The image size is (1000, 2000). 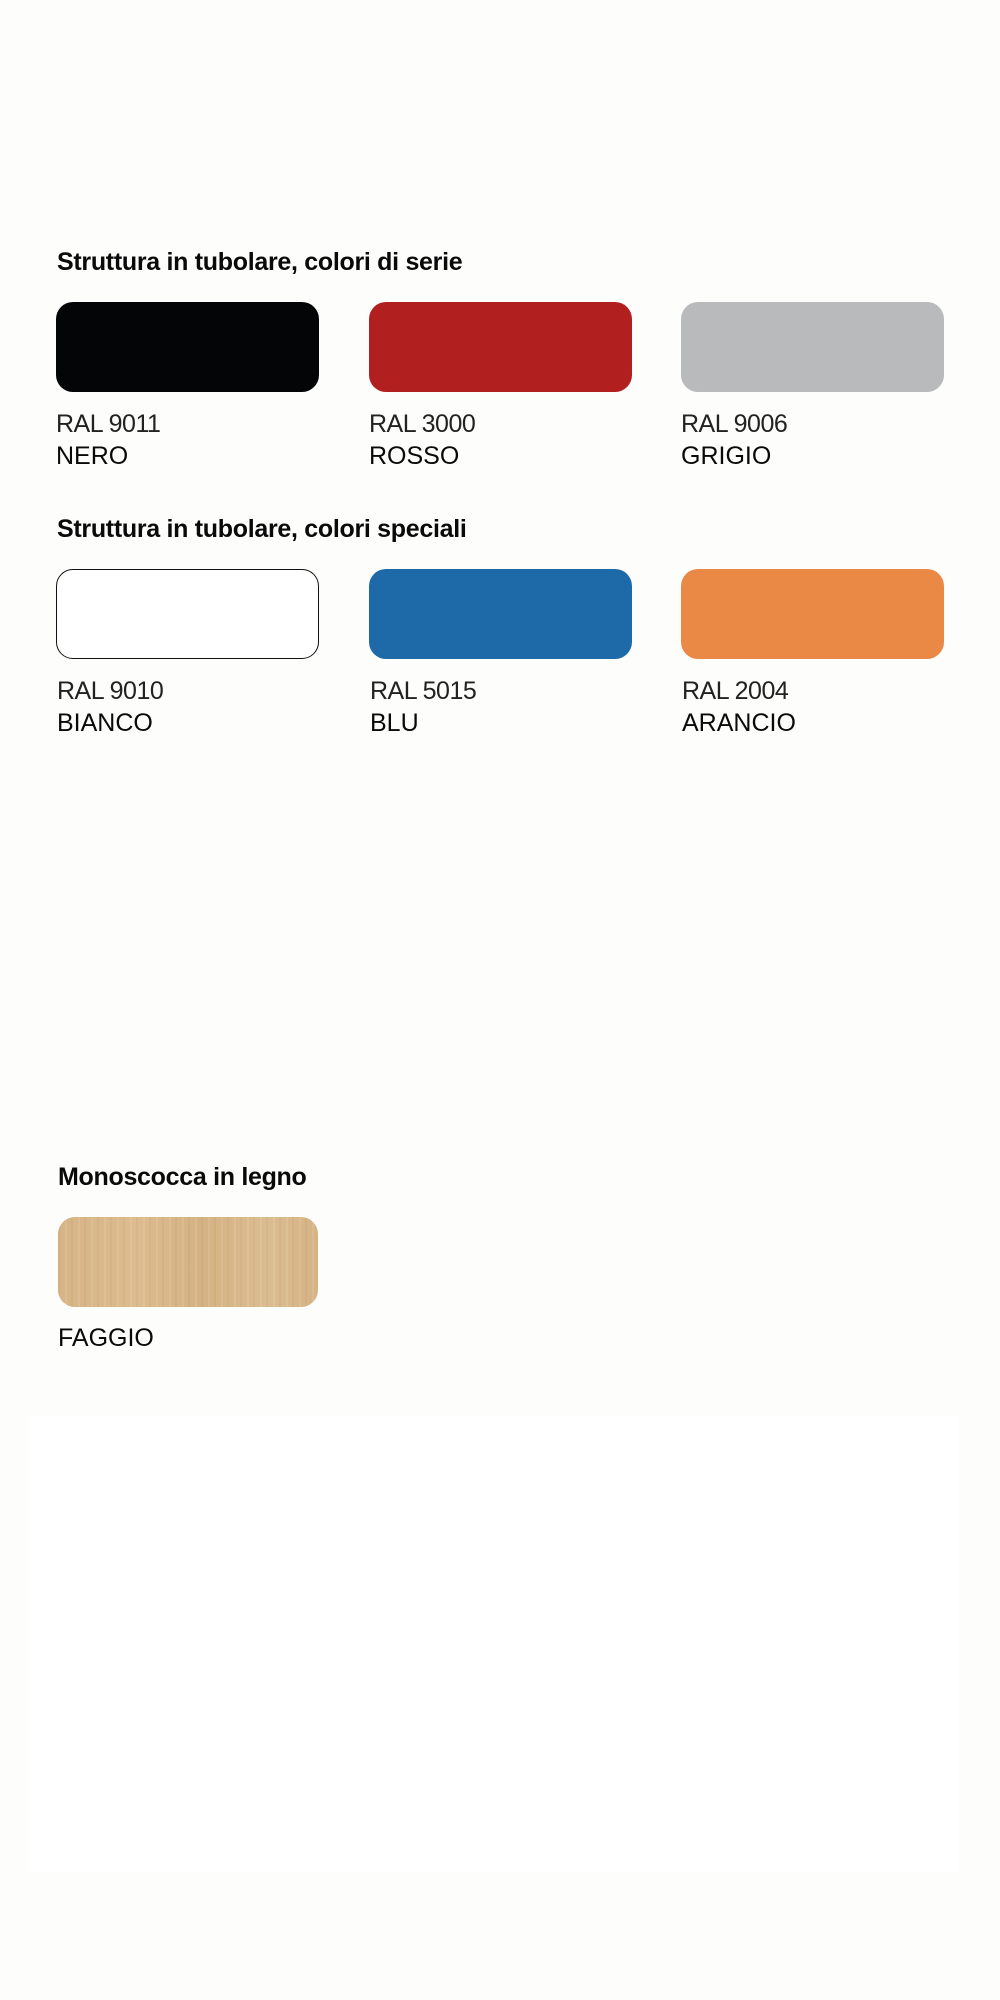 What do you see at coordinates (414, 456) in the screenshot?
I see `color-name: ROSSO` at bounding box center [414, 456].